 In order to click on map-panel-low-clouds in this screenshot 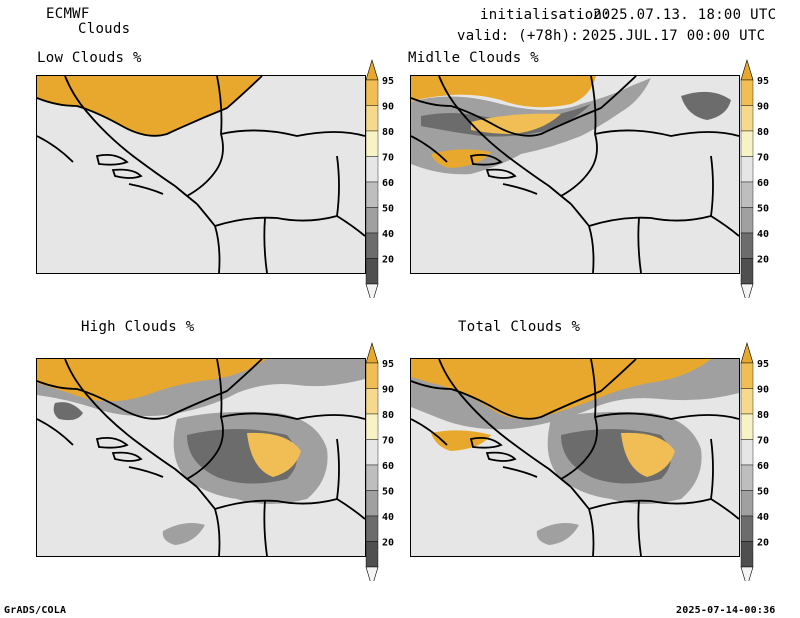, I will do `click(201, 174)`.